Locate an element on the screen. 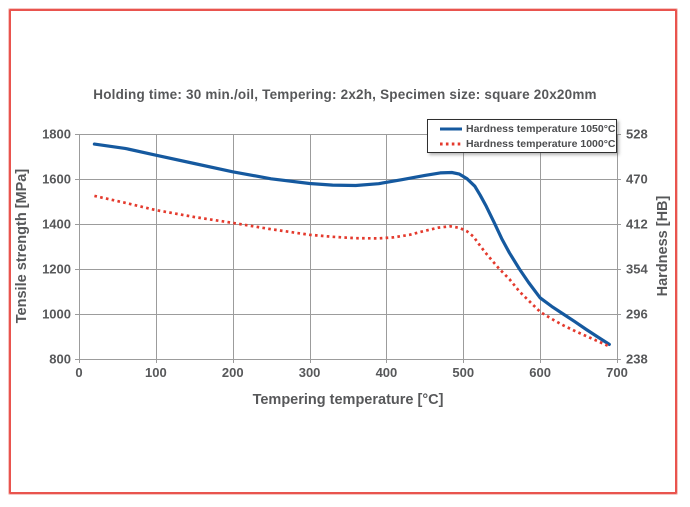 The image size is (690, 507). legend-label-1000: Hardness temperature 1000°C is located at coordinates (541, 143).